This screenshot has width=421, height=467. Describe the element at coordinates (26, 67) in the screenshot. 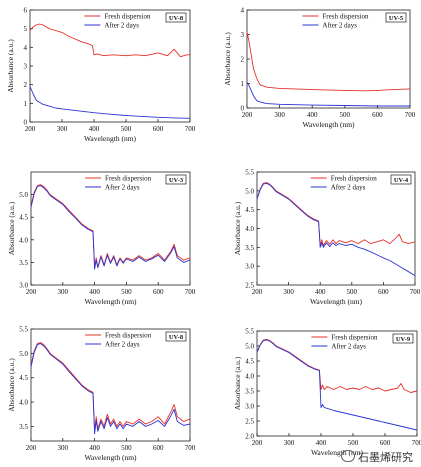

I see `y-tick-label: 3` at that location.